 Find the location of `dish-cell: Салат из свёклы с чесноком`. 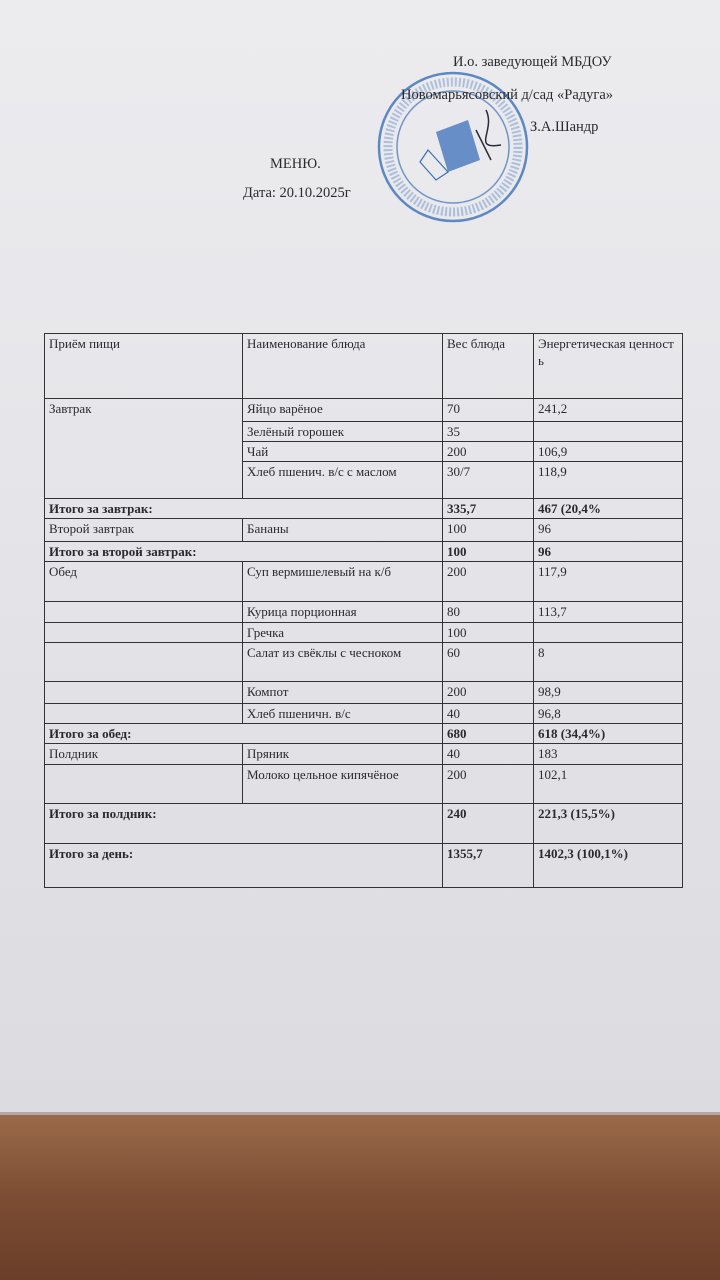

dish-cell: Салат из свёклы с чесноком is located at coordinates (342, 662).